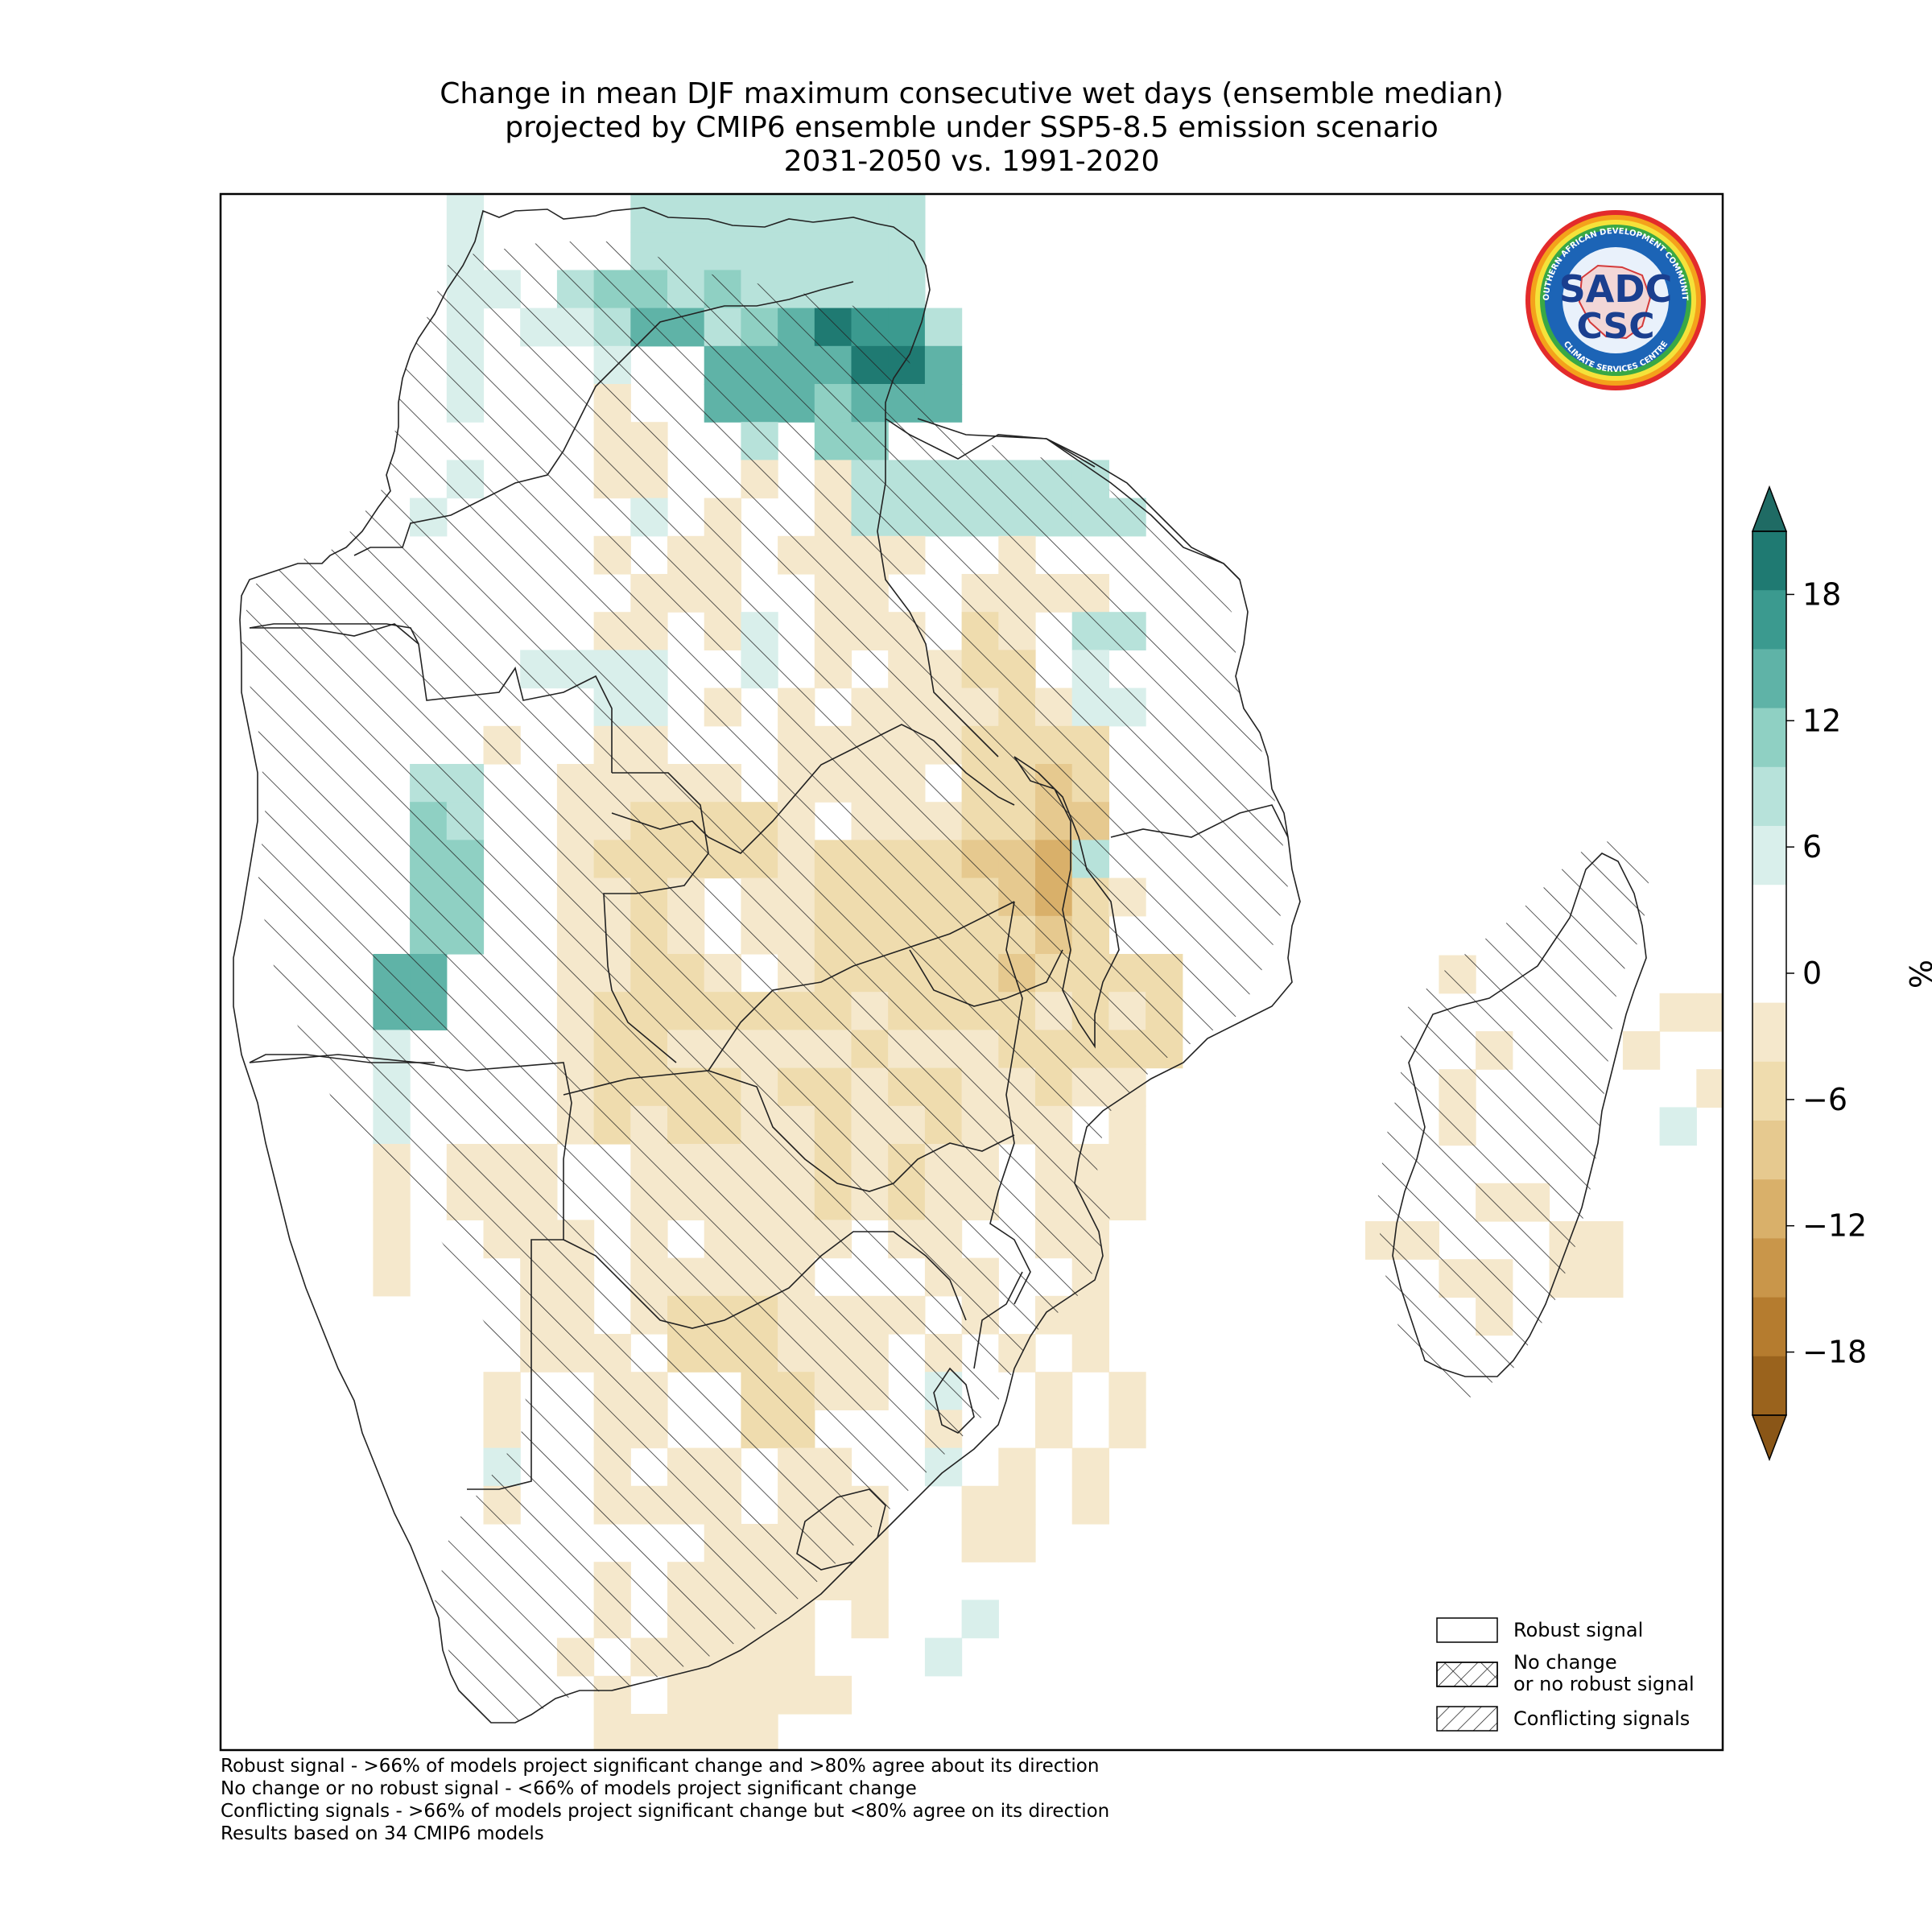 The height and width of the screenshot is (1932, 1932). What do you see at coordinates (1834, 1226) in the screenshot?
I see `colorbar-tick-label: −12` at bounding box center [1834, 1226].